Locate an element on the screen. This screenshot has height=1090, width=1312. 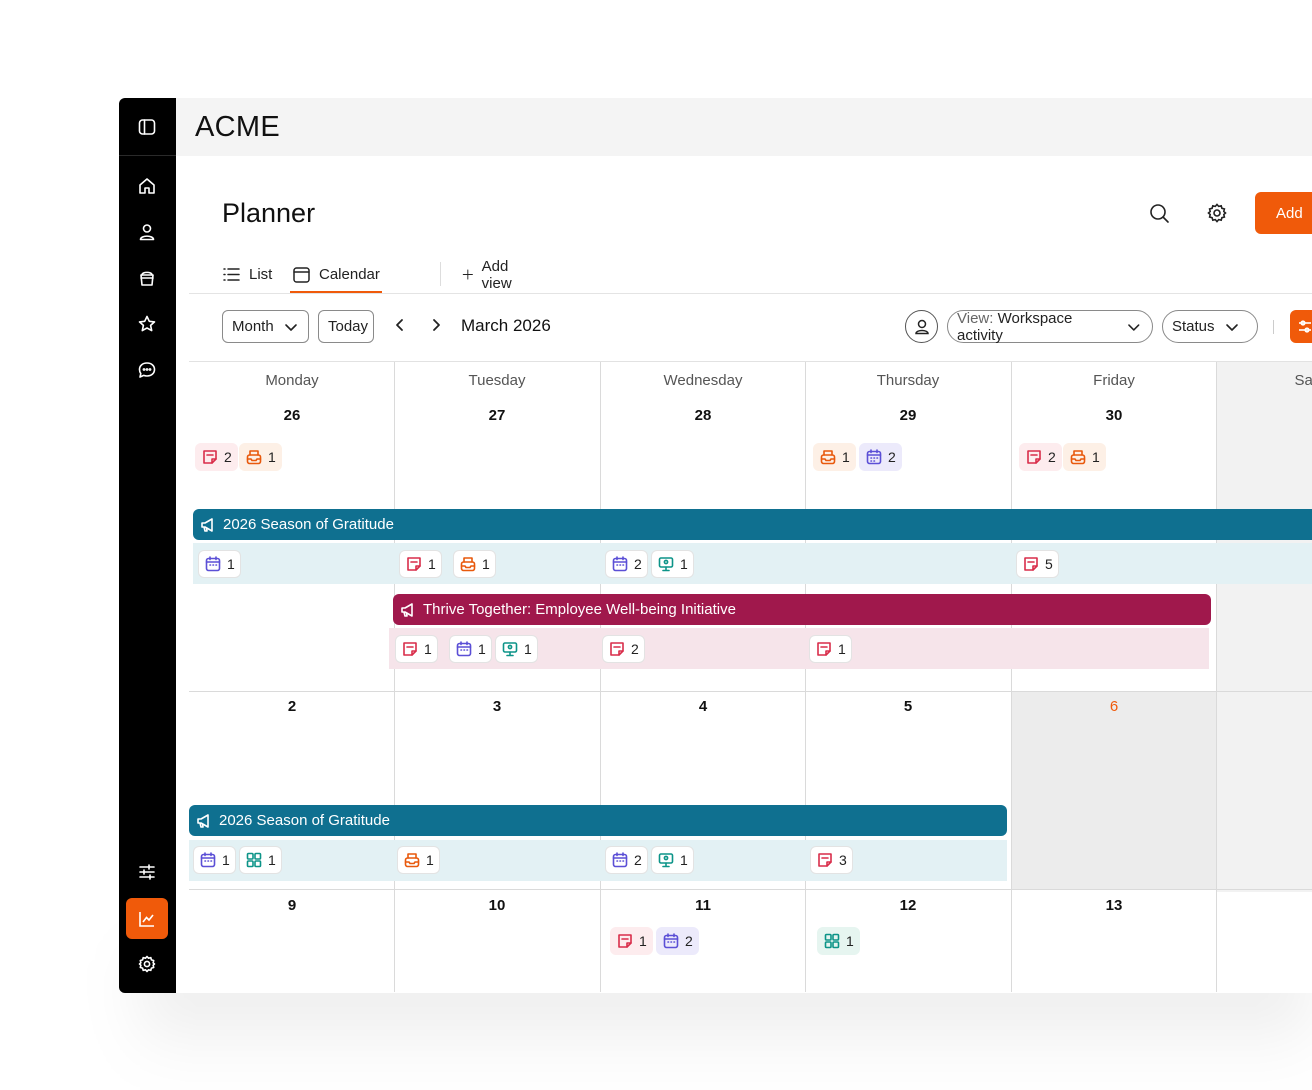
date-cell: 11 is located at coordinates (703, 905).